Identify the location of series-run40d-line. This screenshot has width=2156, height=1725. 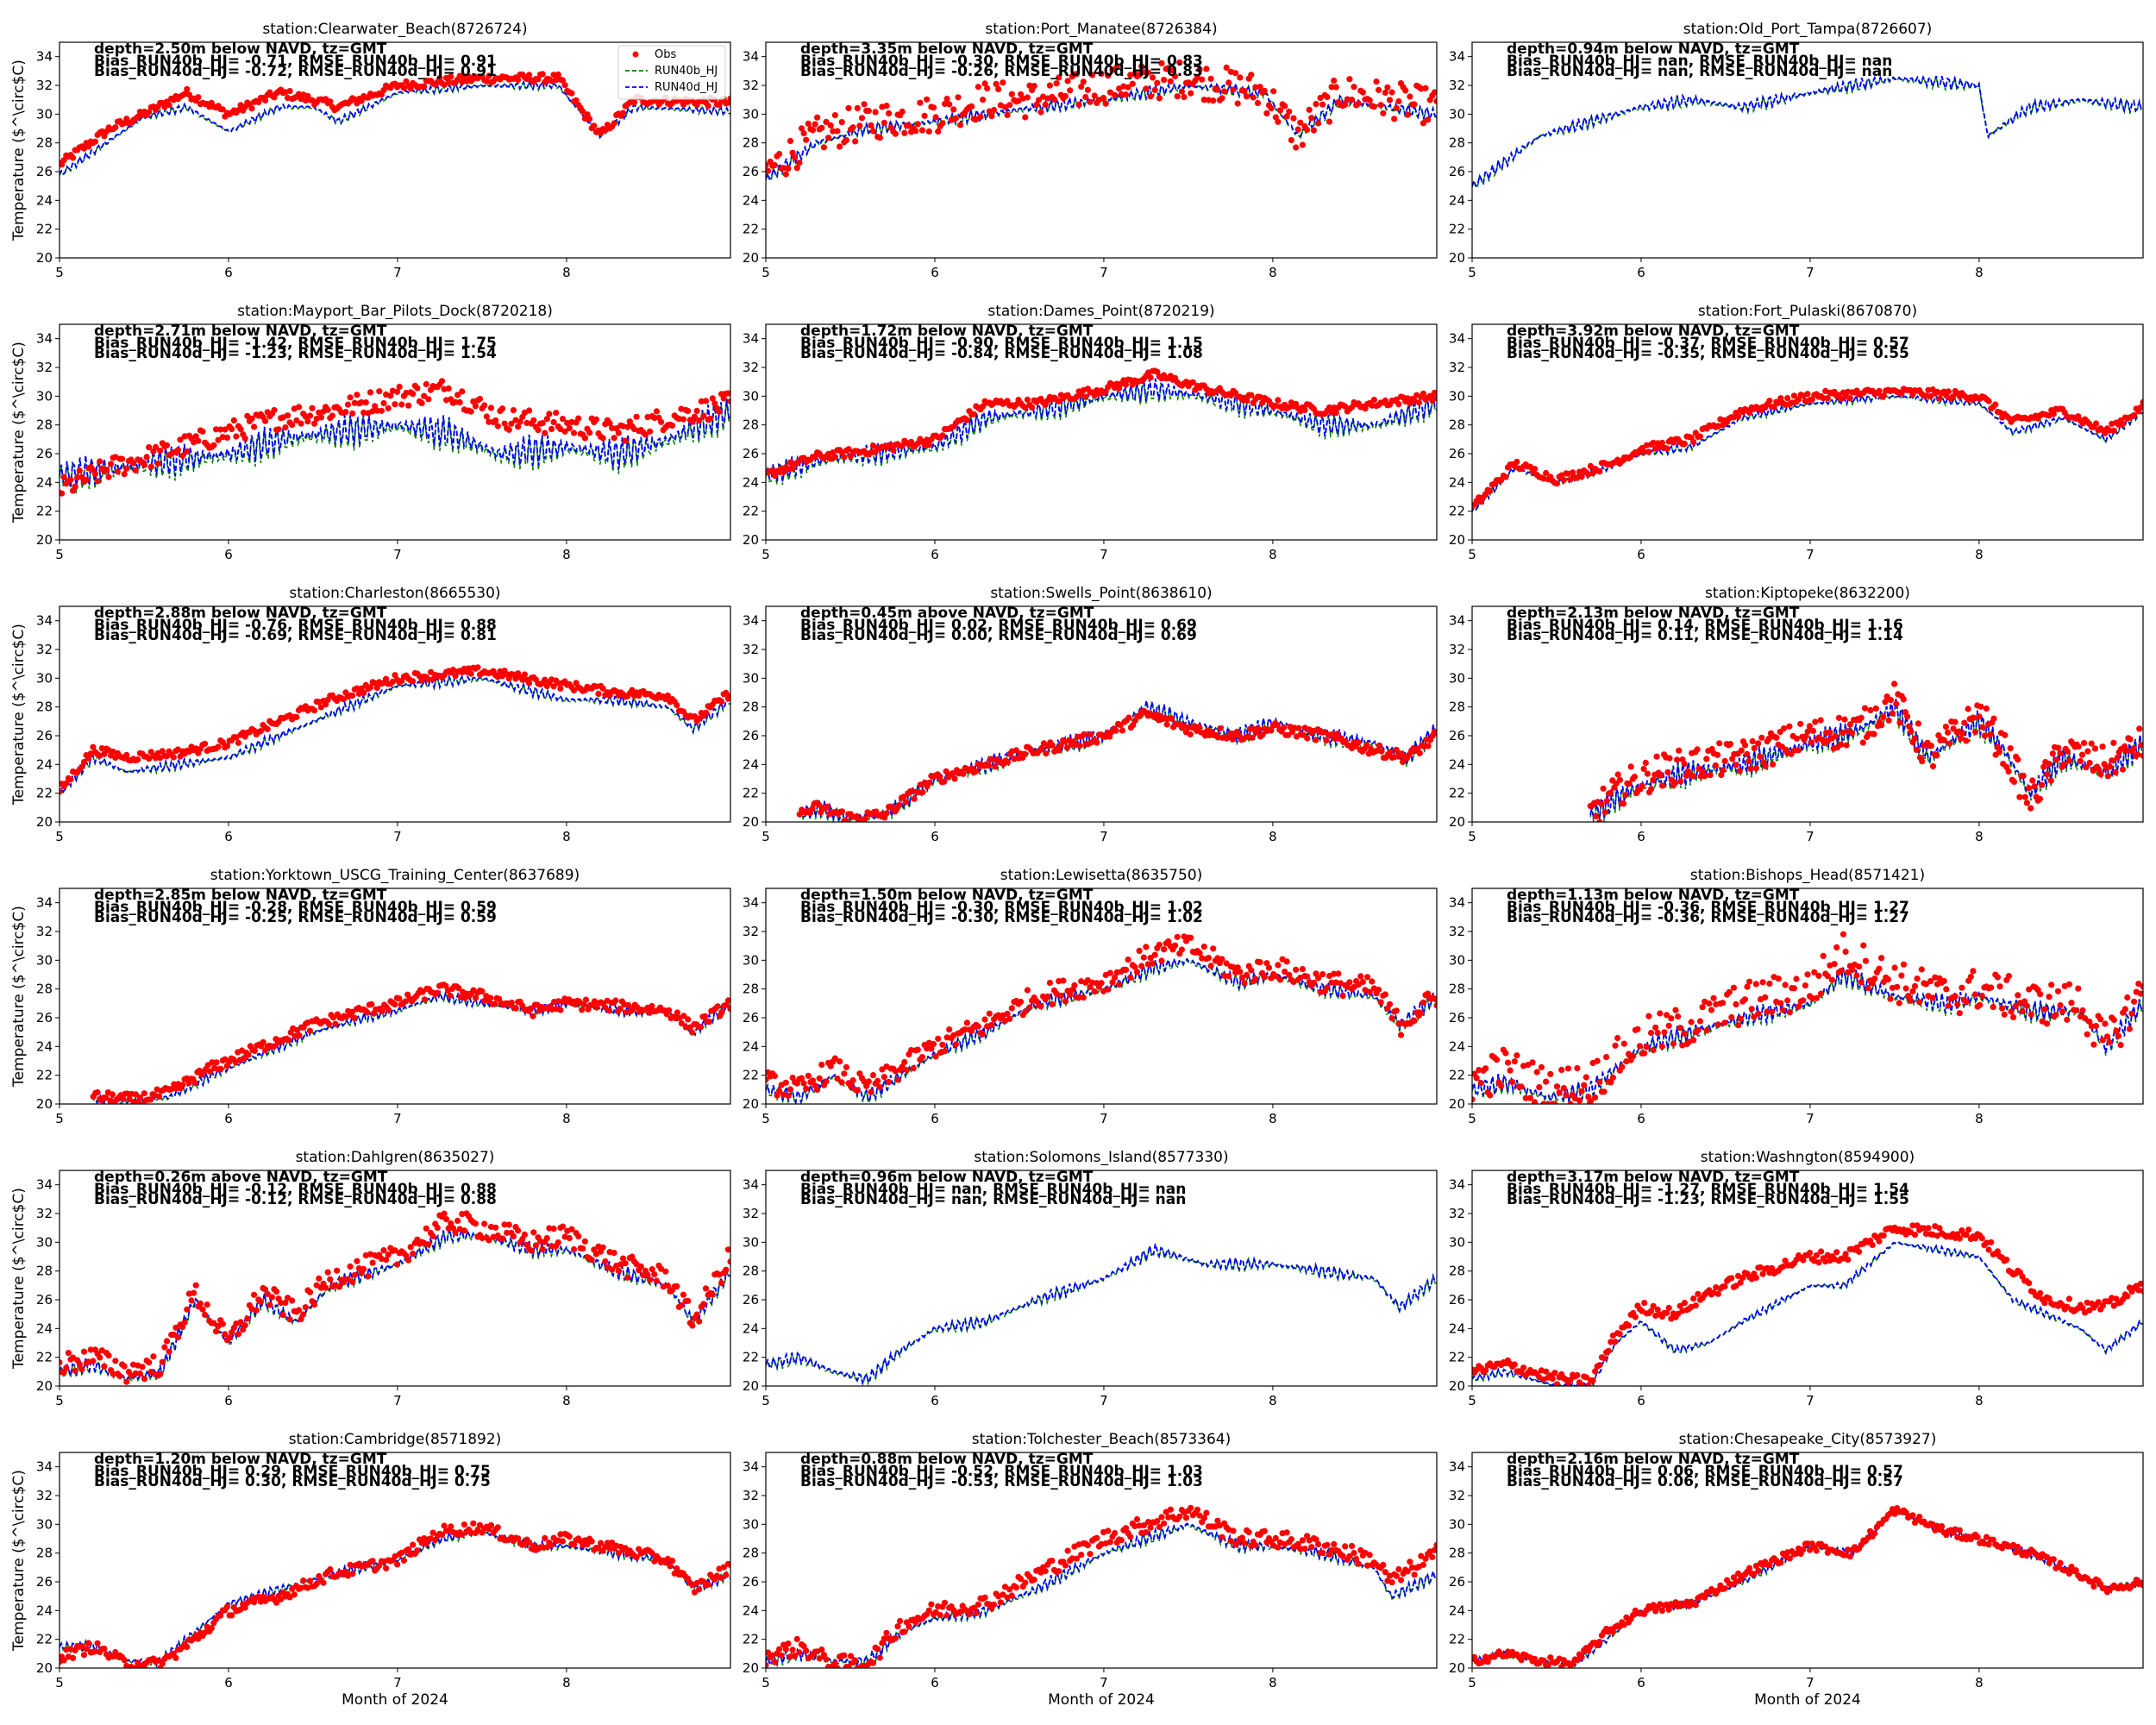
(1807, 131).